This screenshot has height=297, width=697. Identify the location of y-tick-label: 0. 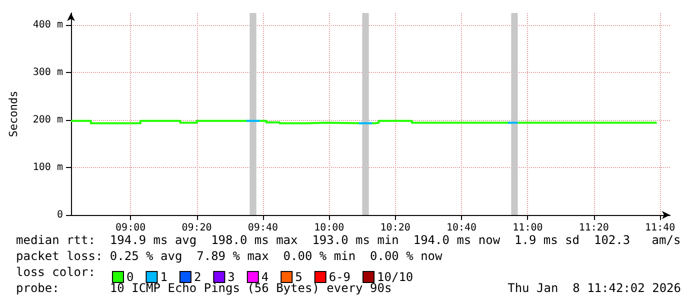
(59, 215).